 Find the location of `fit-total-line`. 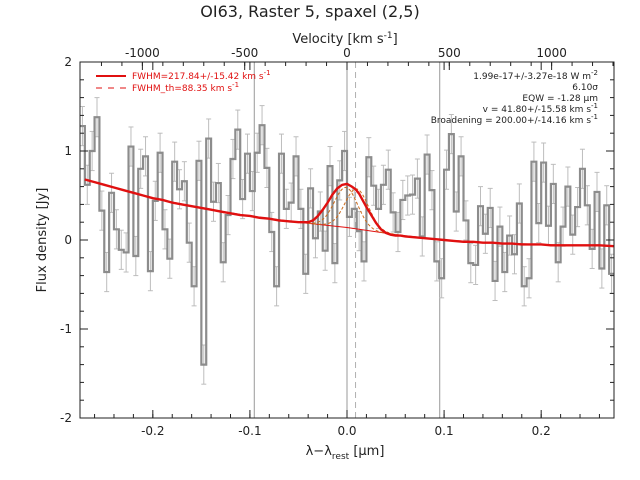

fit-total-line is located at coordinates (349, 213).